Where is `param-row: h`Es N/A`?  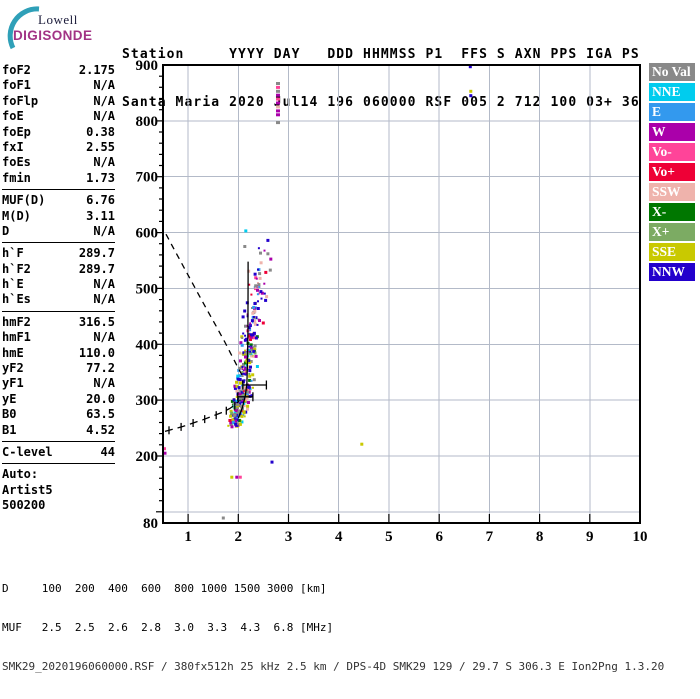
param-row: h`Es N/A is located at coordinates (58, 299).